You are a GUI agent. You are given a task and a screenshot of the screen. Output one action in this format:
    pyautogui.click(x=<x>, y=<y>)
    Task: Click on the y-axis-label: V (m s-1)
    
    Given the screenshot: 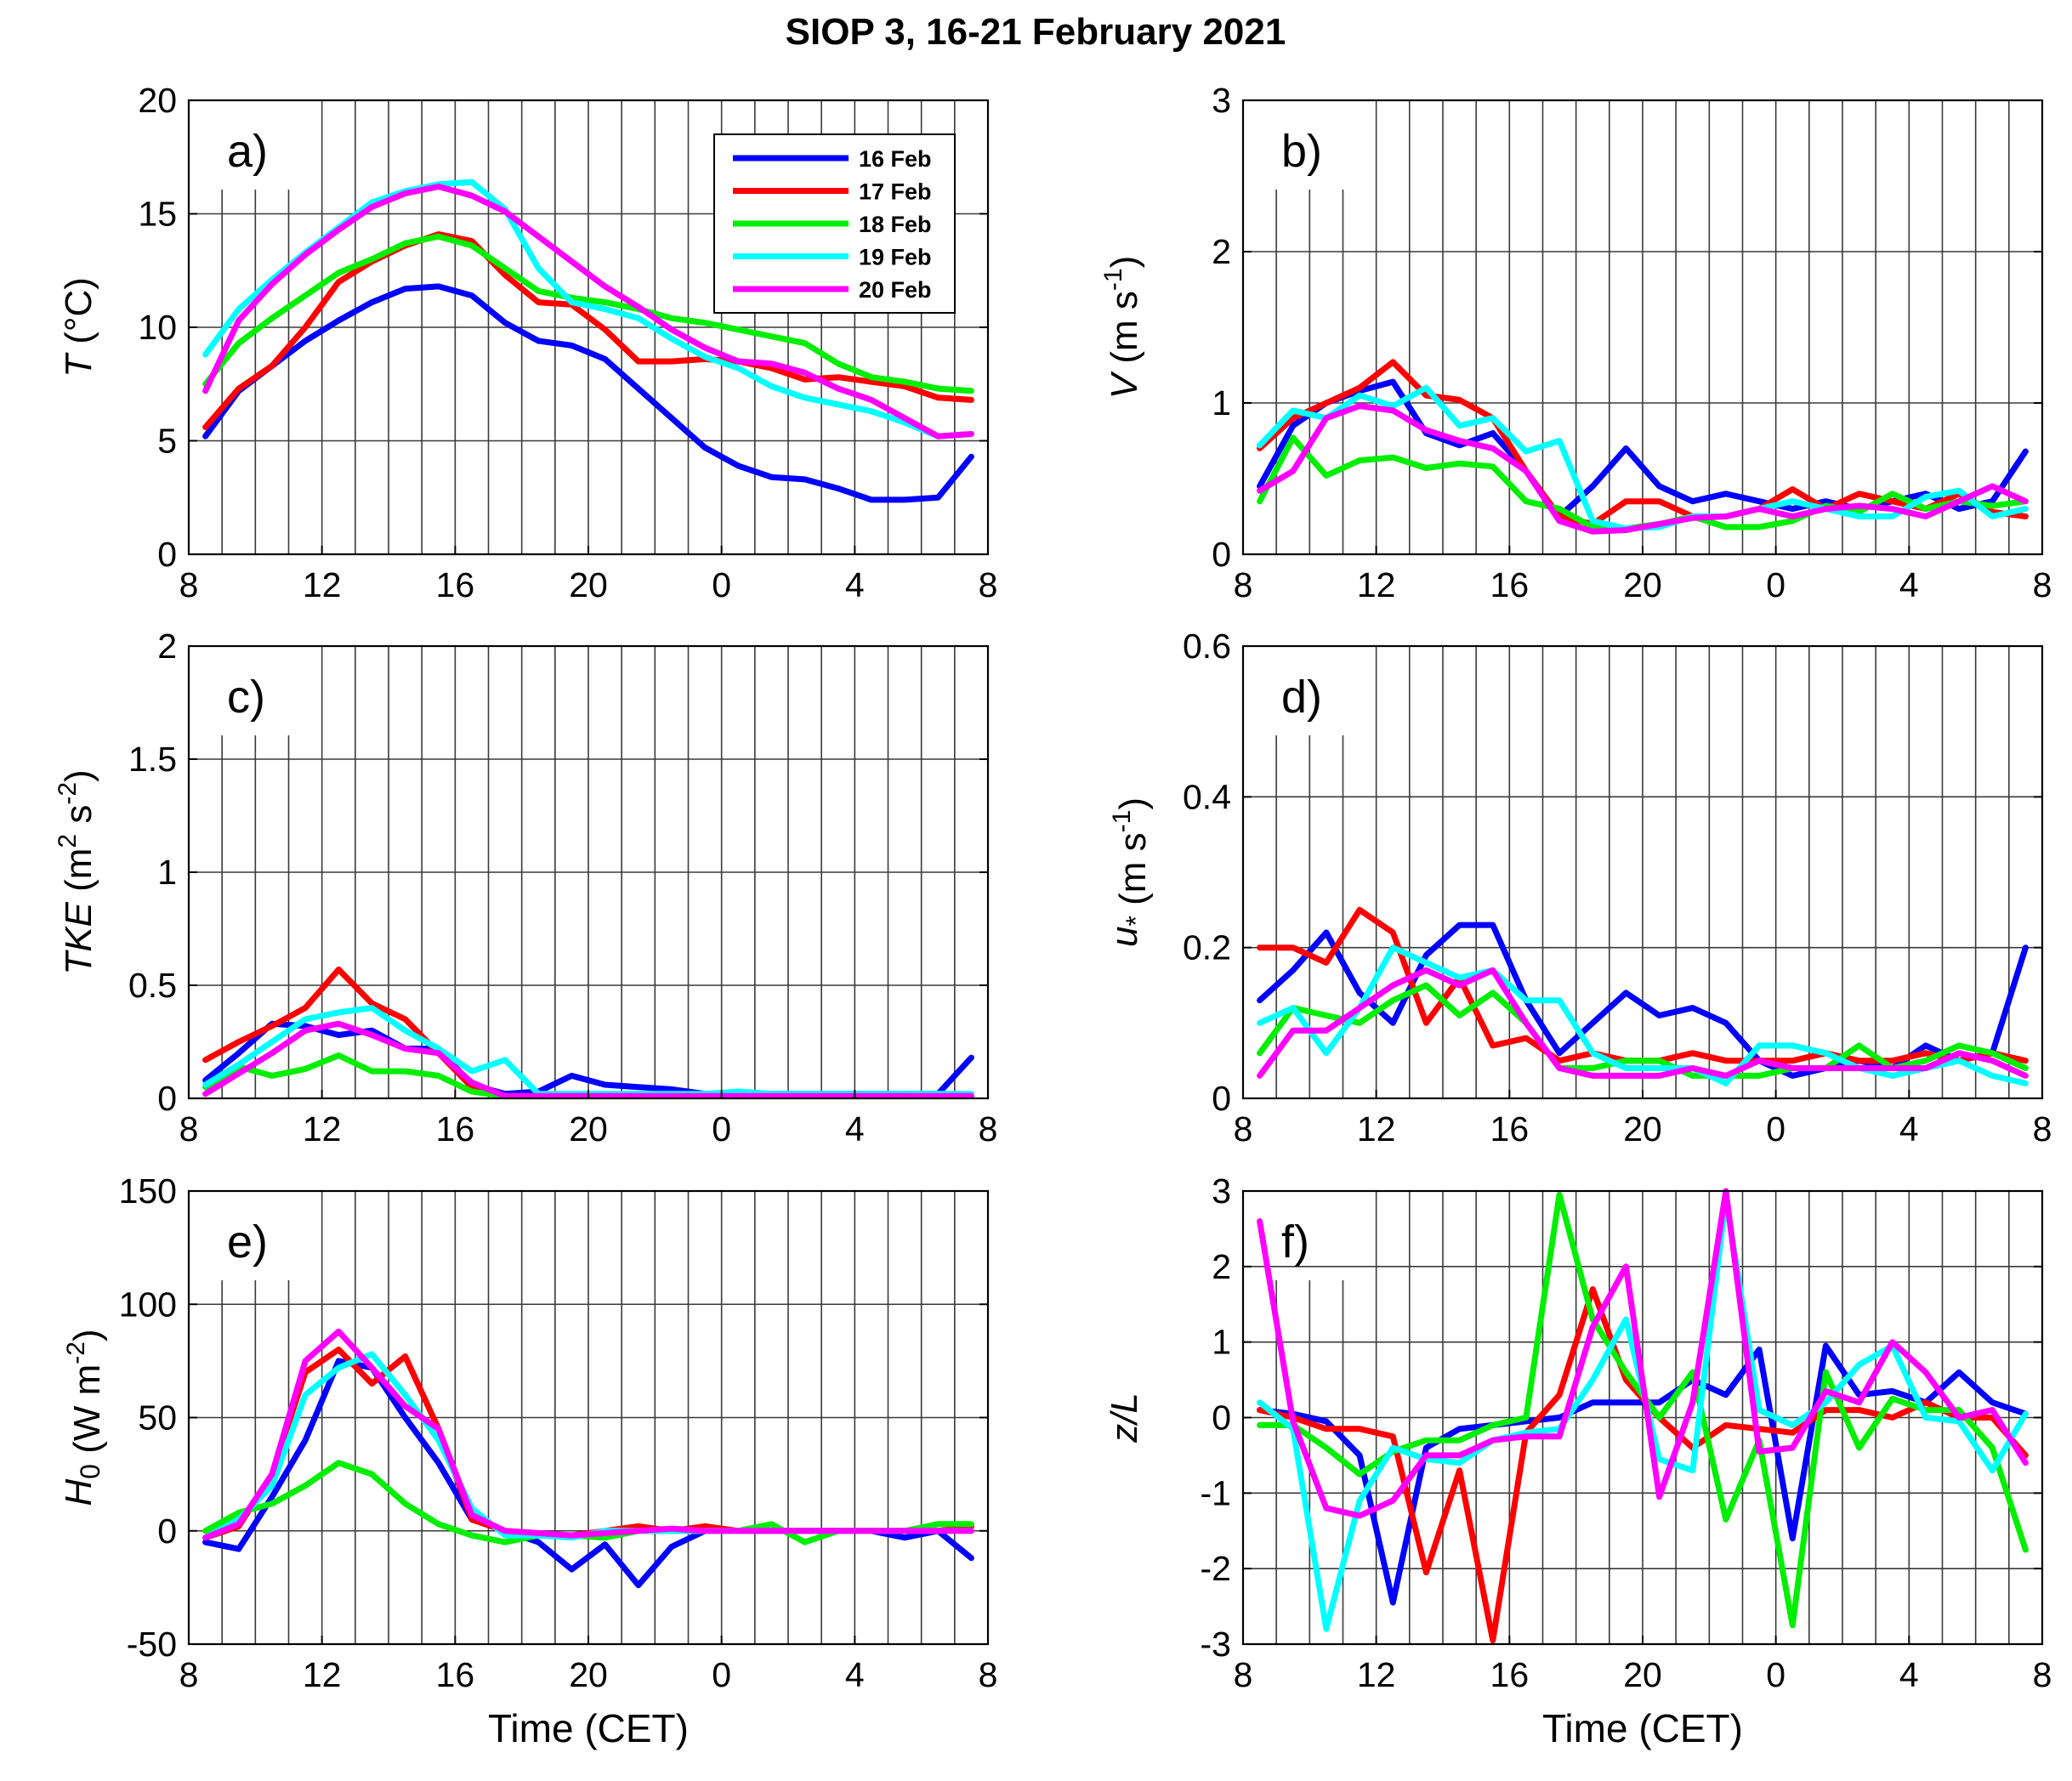 What is the action you would take?
    pyautogui.click(x=1122, y=327)
    